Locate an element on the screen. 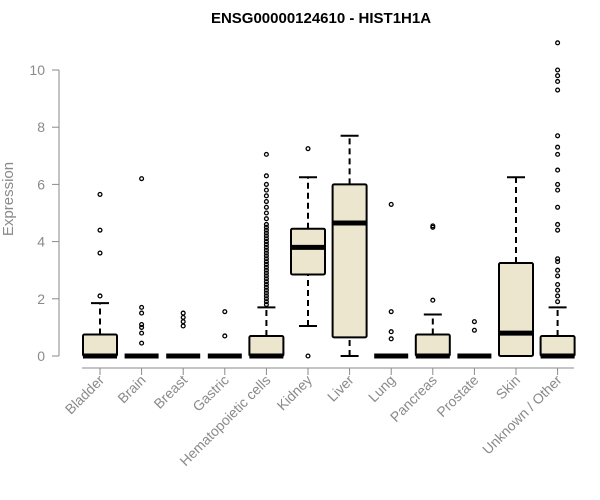 This screenshot has height=500, width=600. y-axis-label: Expression is located at coordinates (8, 199).